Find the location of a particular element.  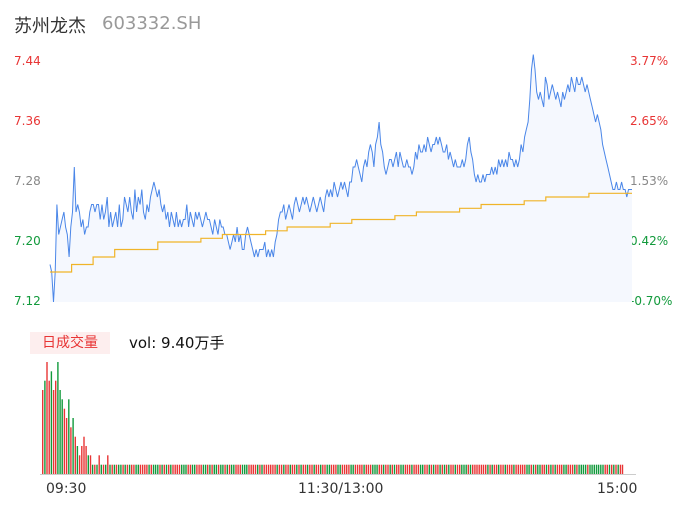

pct-label-4: 0.42% is located at coordinates (649, 241).